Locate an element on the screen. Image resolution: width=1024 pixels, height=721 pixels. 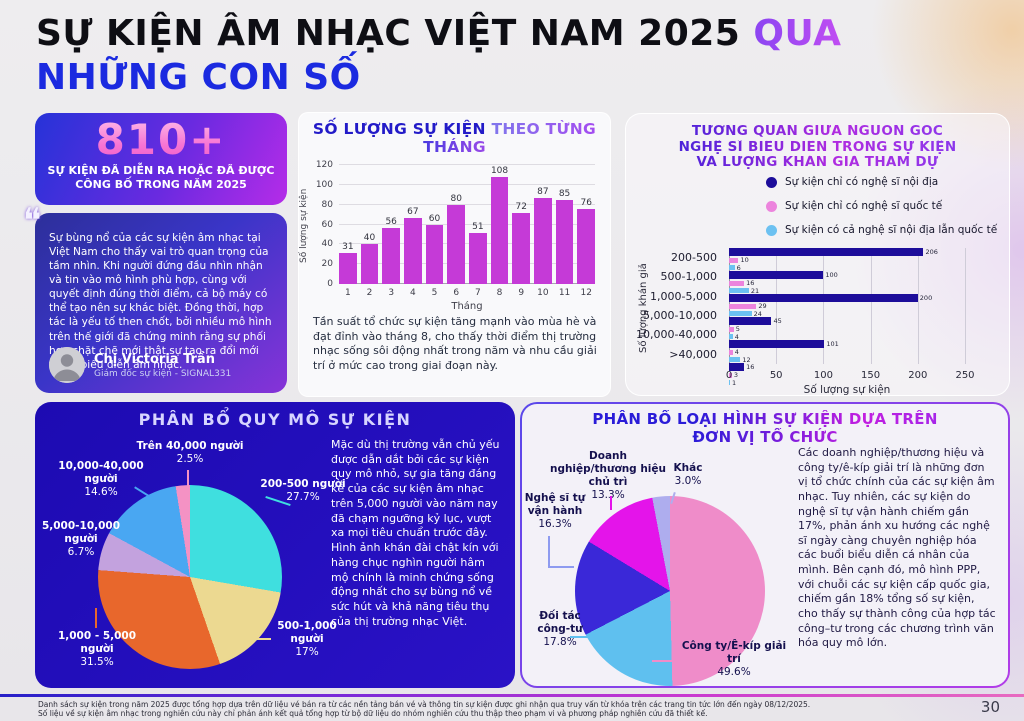
x-tick-label: 2 is located at coordinates (369, 293).